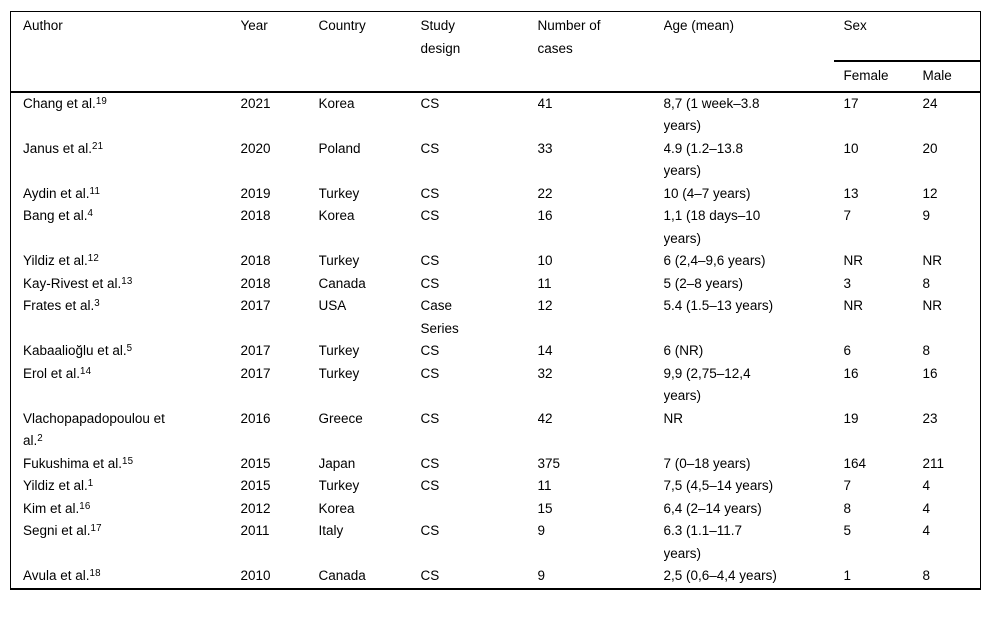 This screenshot has height=617, width=992. What do you see at coordinates (126, 160) in the screenshot?
I see `cell-author: Janus et al.21` at bounding box center [126, 160].